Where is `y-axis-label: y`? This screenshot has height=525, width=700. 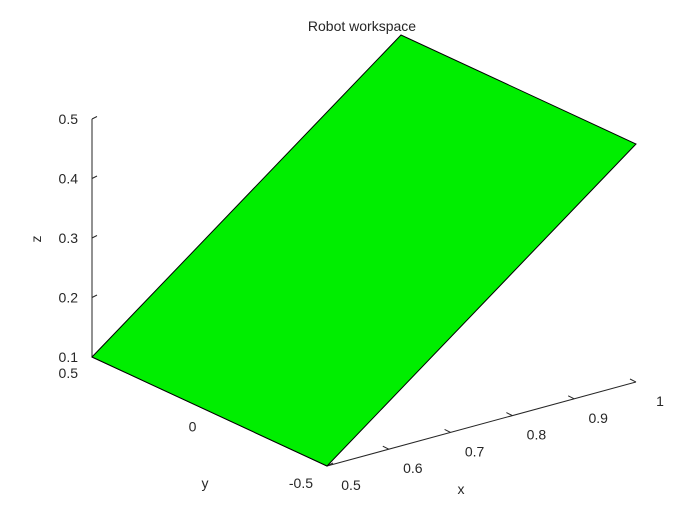
y-axis-label: y is located at coordinates (205, 483).